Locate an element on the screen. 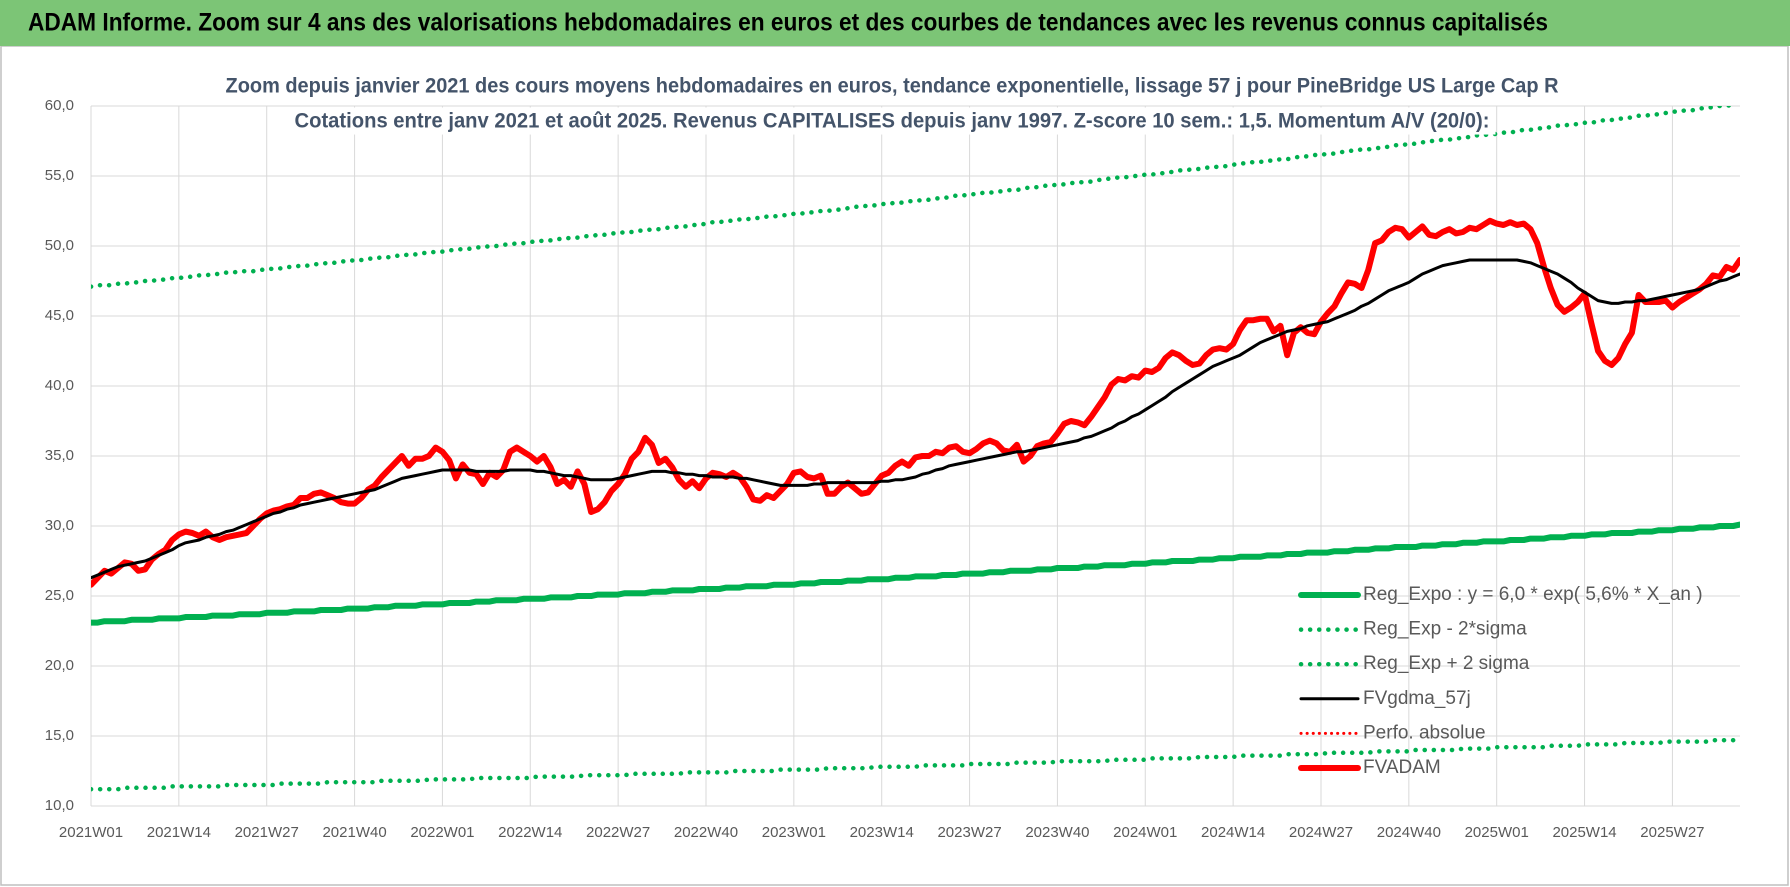 Image resolution: width=1790 pixels, height=887 pixels. y-tick-label: 50,0 is located at coordinates (59, 245).